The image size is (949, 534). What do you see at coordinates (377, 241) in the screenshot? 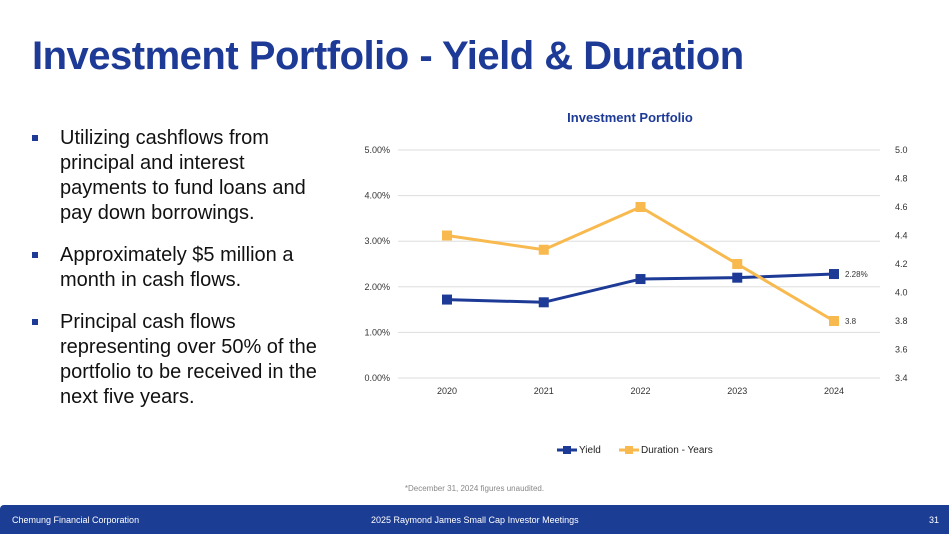
I see `left-axis-tick: 3.00%` at bounding box center [377, 241].